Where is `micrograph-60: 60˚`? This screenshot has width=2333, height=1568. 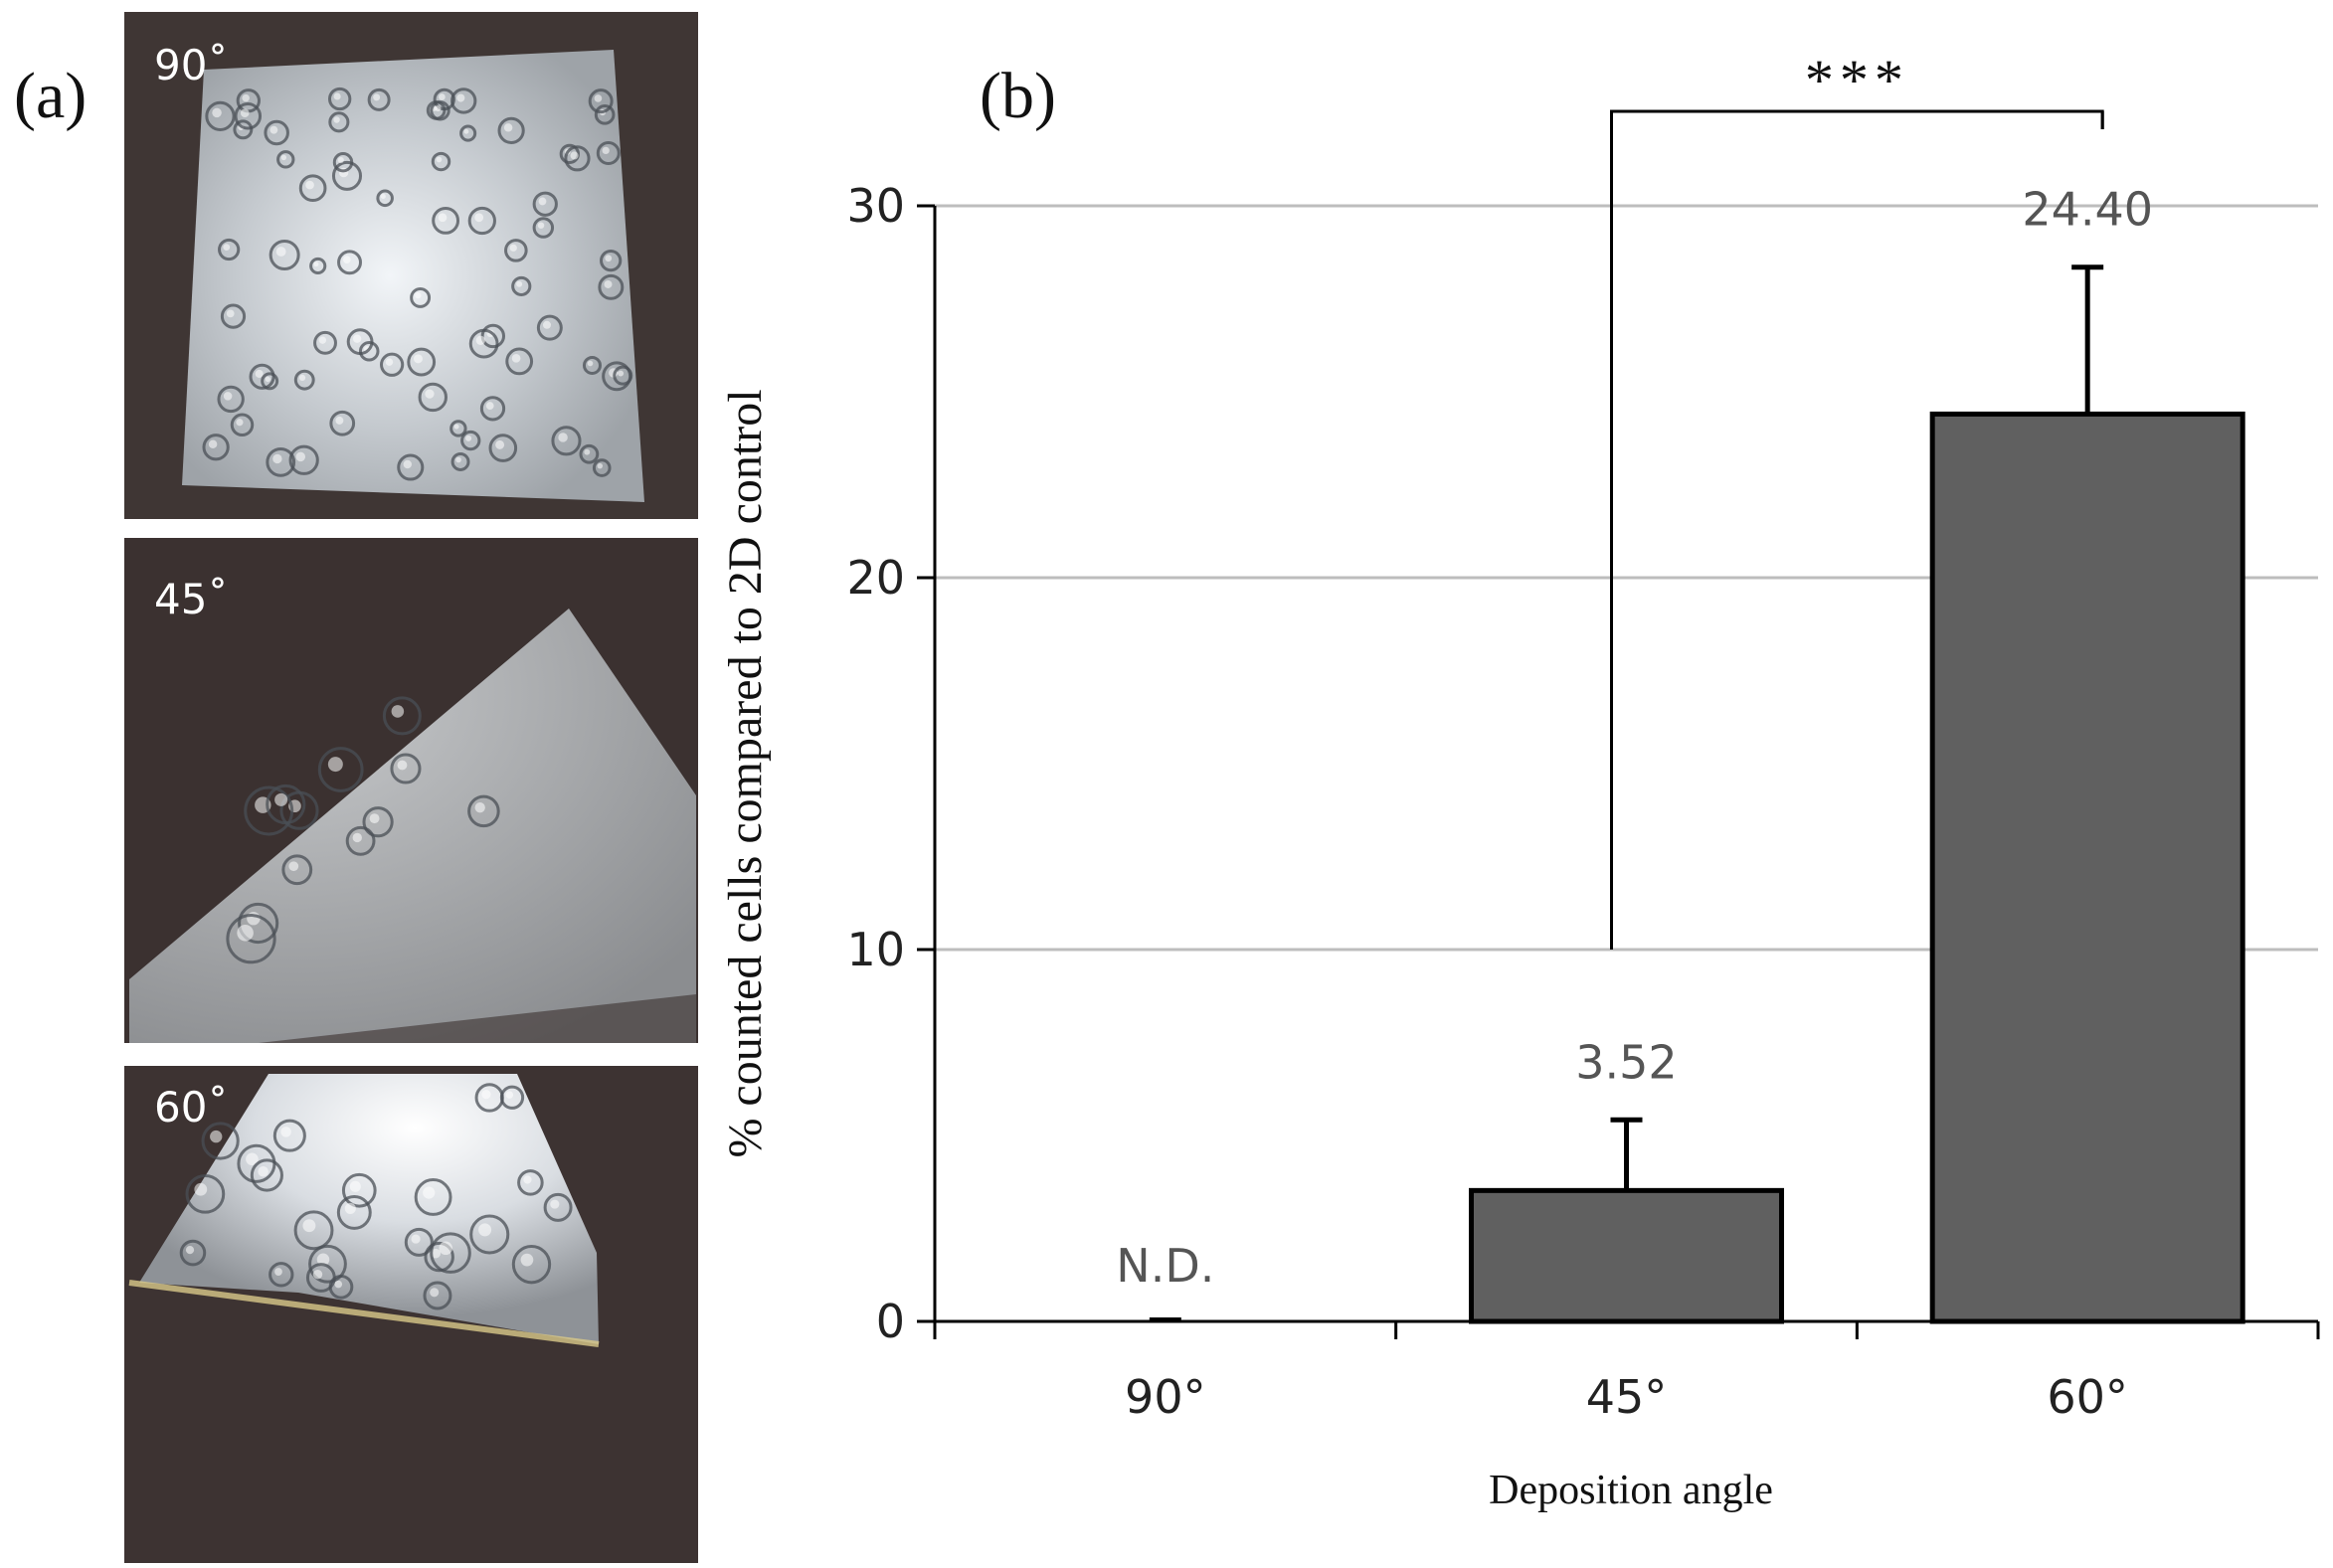
micrograph-60: 60˚ is located at coordinates (411, 1314).